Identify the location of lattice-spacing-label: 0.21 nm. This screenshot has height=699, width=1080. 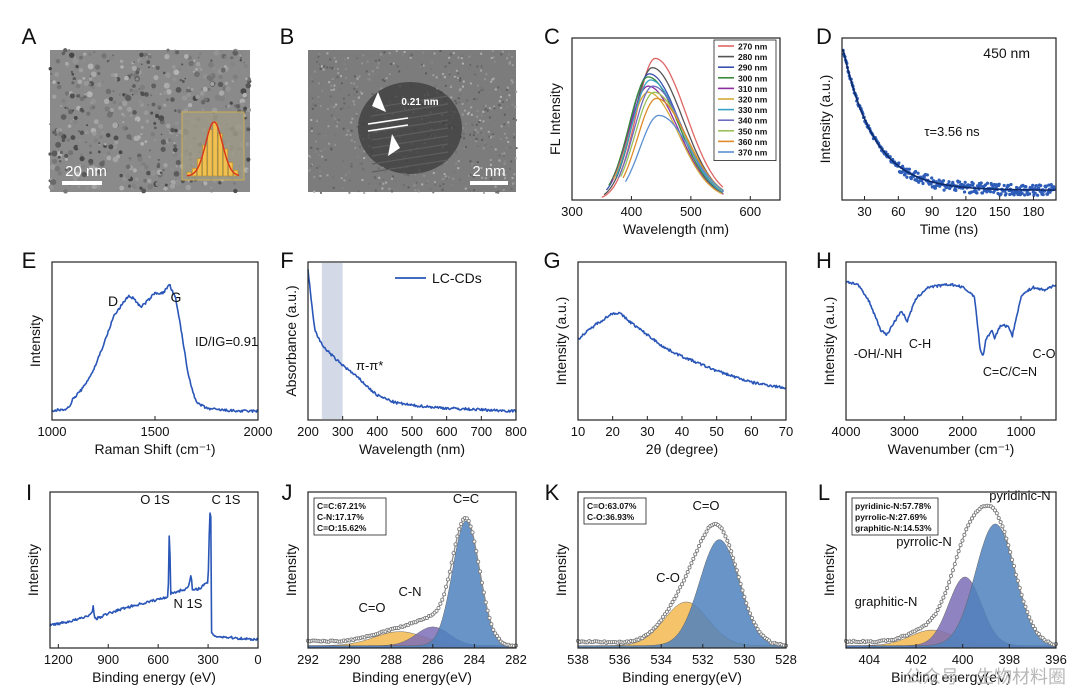
(419, 102).